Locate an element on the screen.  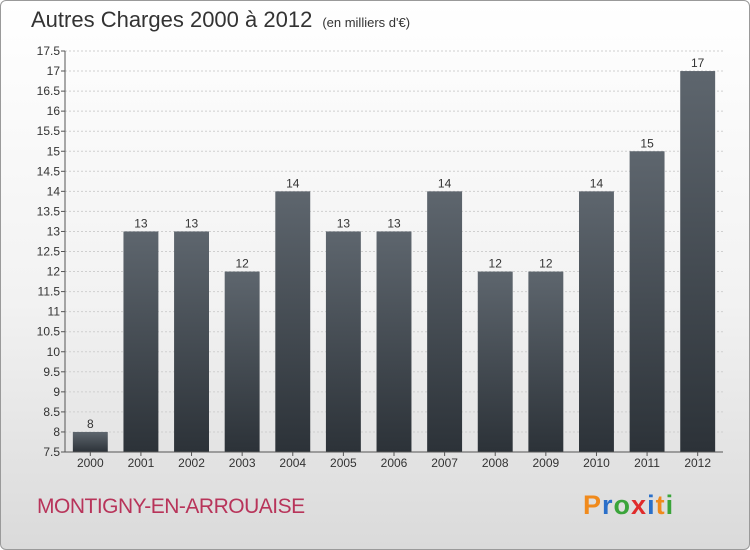
y-tick-label: 15 is located at coordinates (54, 151).